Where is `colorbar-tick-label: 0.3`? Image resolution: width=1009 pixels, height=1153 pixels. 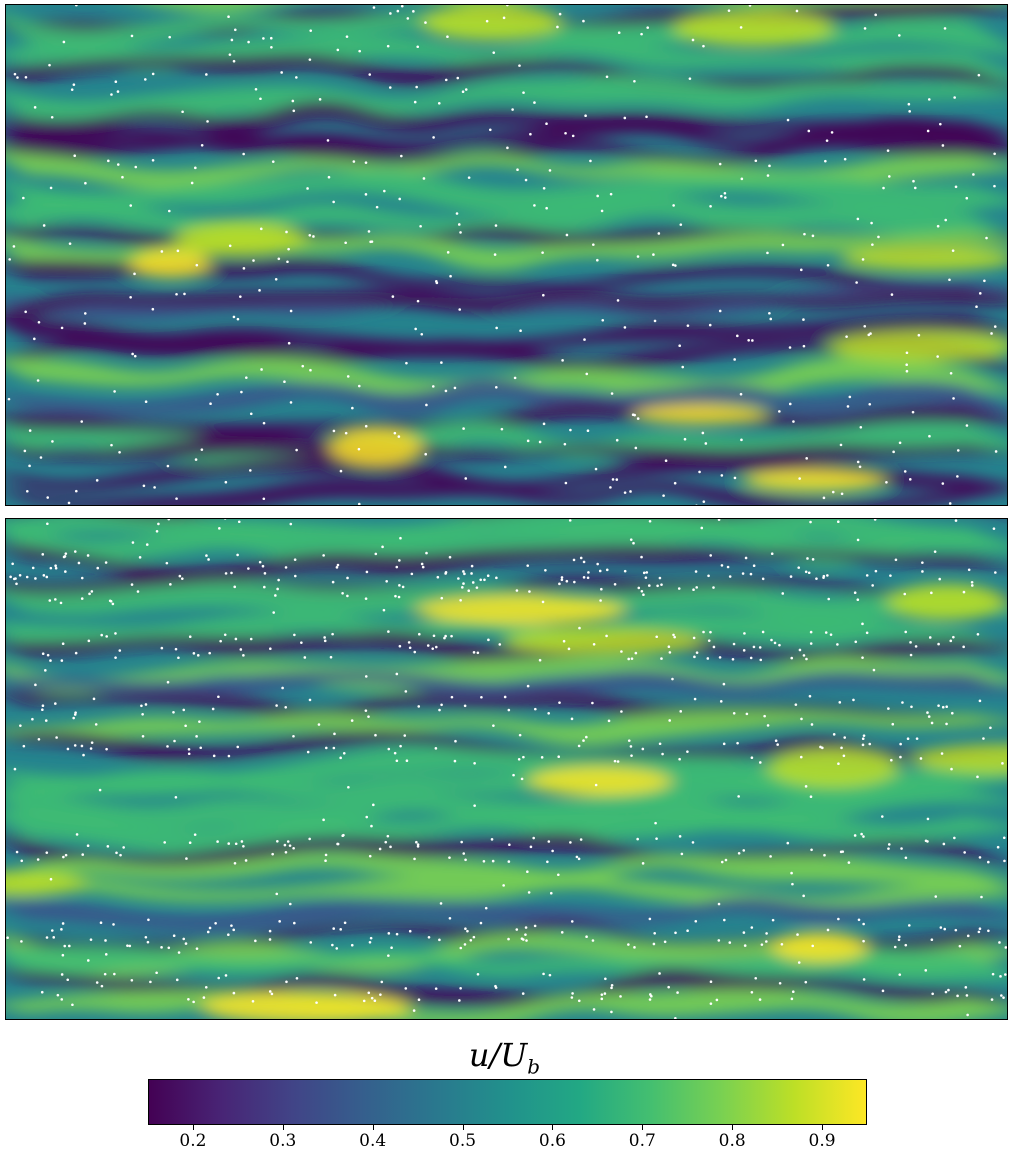 colorbar-tick-label: 0.3 is located at coordinates (283, 1141).